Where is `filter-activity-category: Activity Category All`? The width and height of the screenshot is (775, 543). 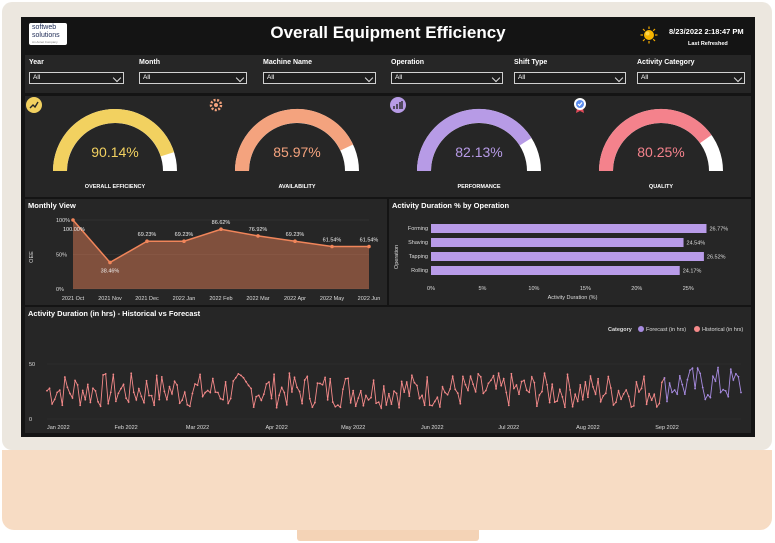
filter-activity-category: Activity Category All is located at coordinates (691, 71).